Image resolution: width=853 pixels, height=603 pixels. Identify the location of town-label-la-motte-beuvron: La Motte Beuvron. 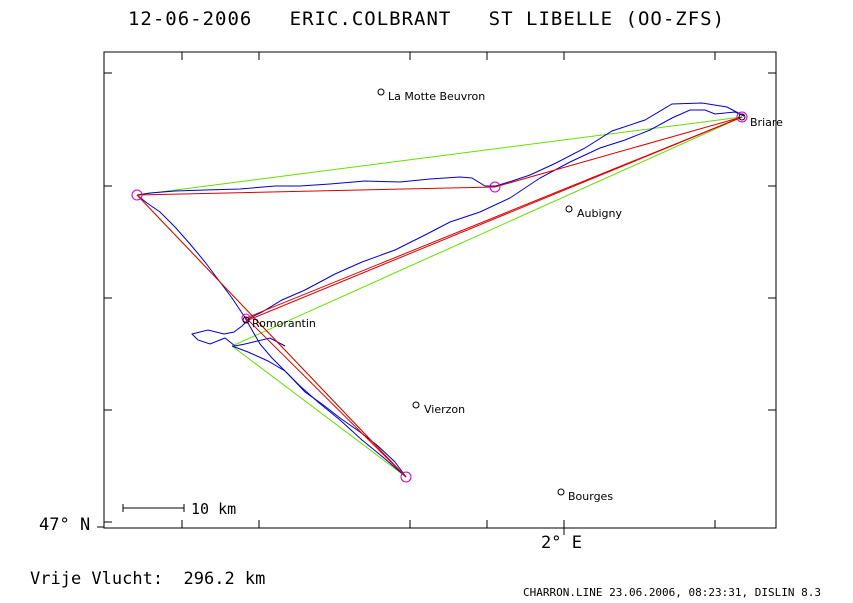
(436, 96).